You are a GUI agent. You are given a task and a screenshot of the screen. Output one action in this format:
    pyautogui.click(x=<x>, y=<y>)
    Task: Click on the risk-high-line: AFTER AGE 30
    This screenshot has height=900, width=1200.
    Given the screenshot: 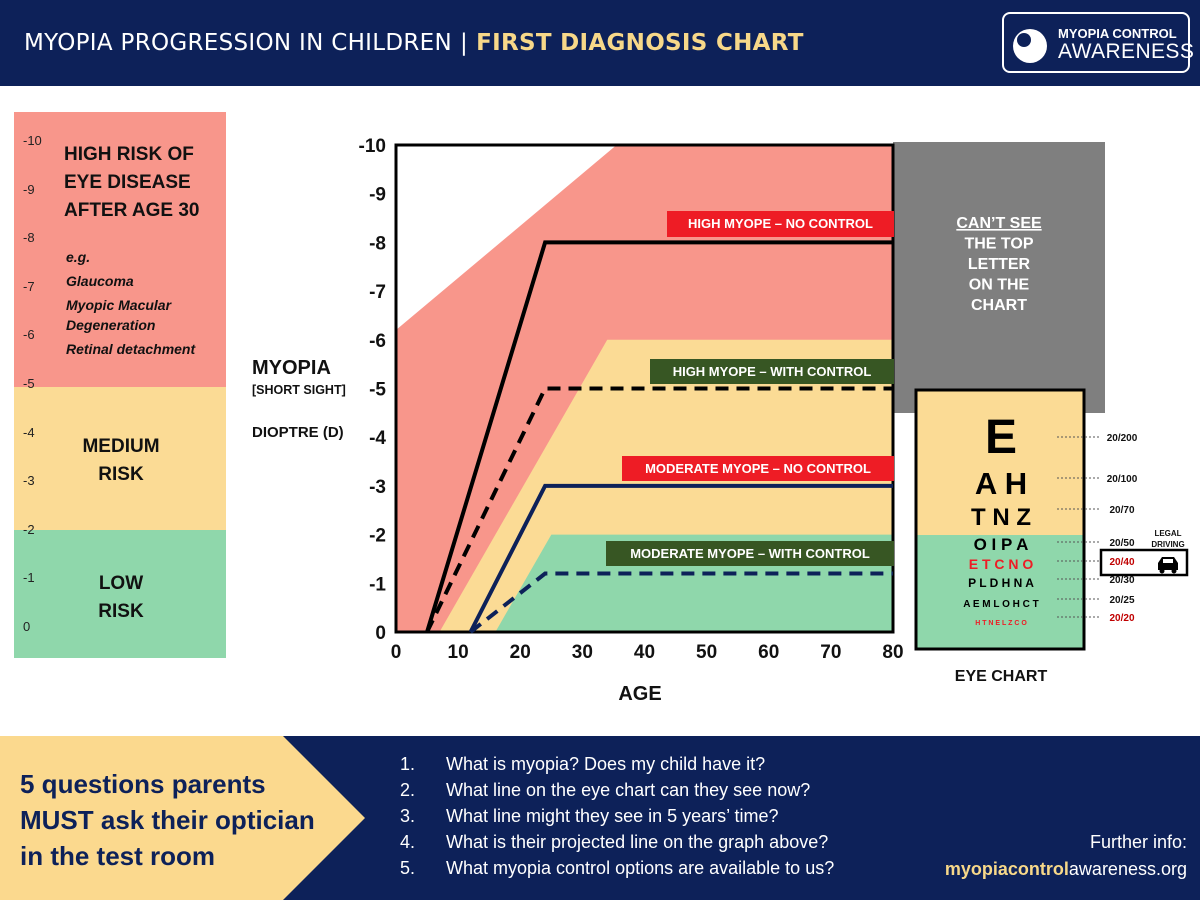 What is the action you would take?
    pyautogui.click(x=132, y=210)
    